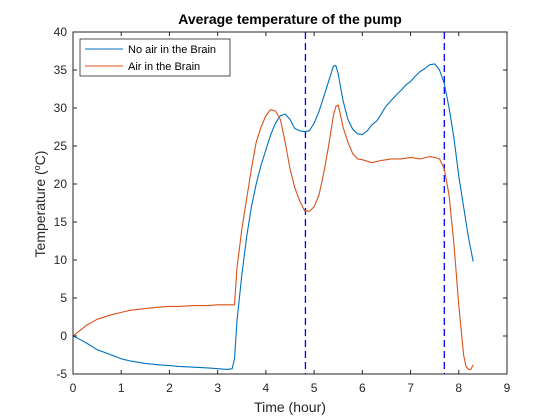 This screenshot has height=420, width=560. Describe the element at coordinates (73, 388) in the screenshot. I see `x-tick-label: 0` at that location.